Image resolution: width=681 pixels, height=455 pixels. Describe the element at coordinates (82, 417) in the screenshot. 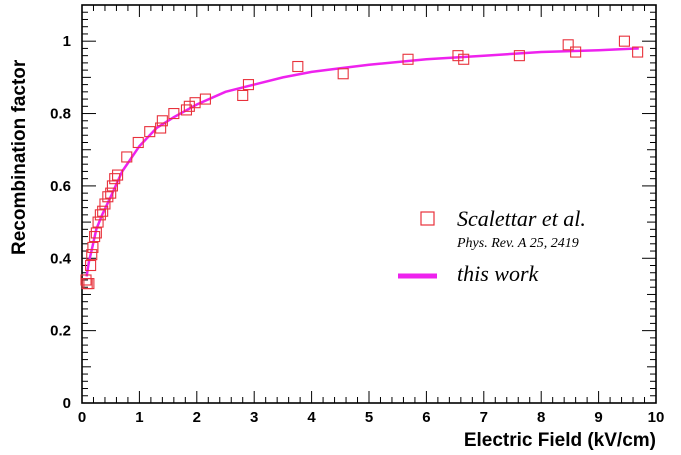

I see `x-tick-label: 0` at that location.